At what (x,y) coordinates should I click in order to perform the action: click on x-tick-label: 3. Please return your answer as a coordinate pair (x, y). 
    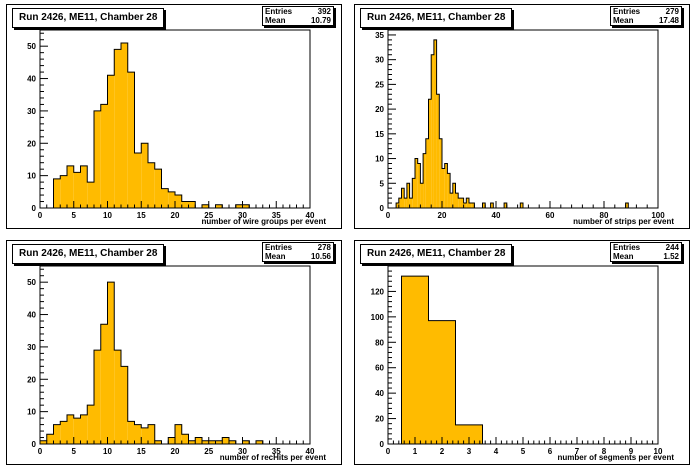
    Looking at the image, I should click on (469, 451).